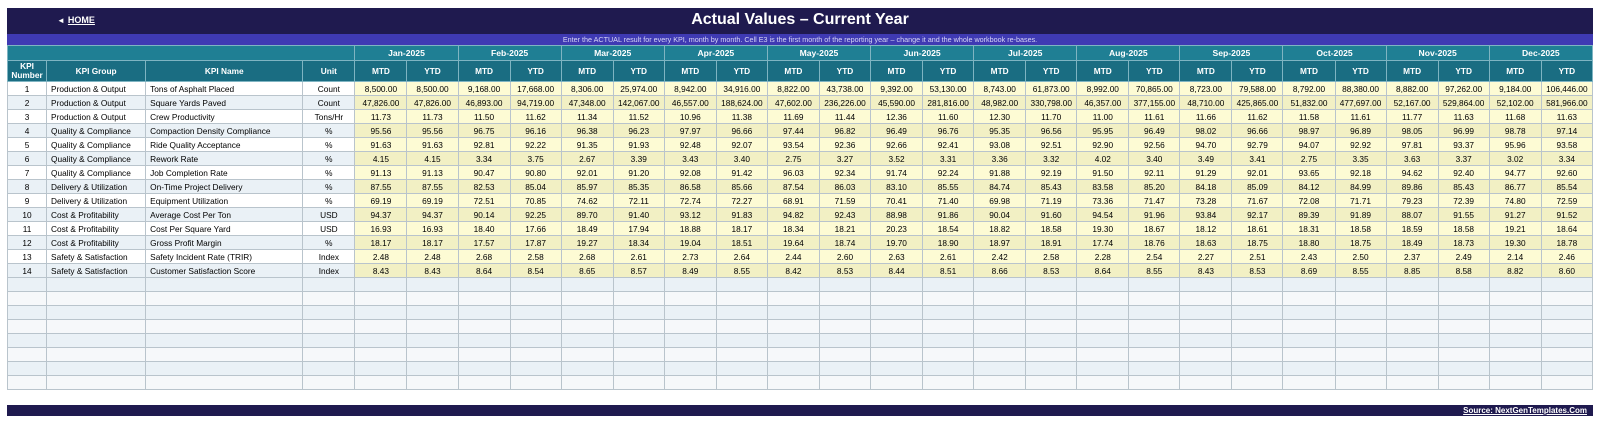 Image resolution: width=1600 pixels, height=433 pixels. I want to click on mtd-value-cell: 86.77, so click(1515, 186).